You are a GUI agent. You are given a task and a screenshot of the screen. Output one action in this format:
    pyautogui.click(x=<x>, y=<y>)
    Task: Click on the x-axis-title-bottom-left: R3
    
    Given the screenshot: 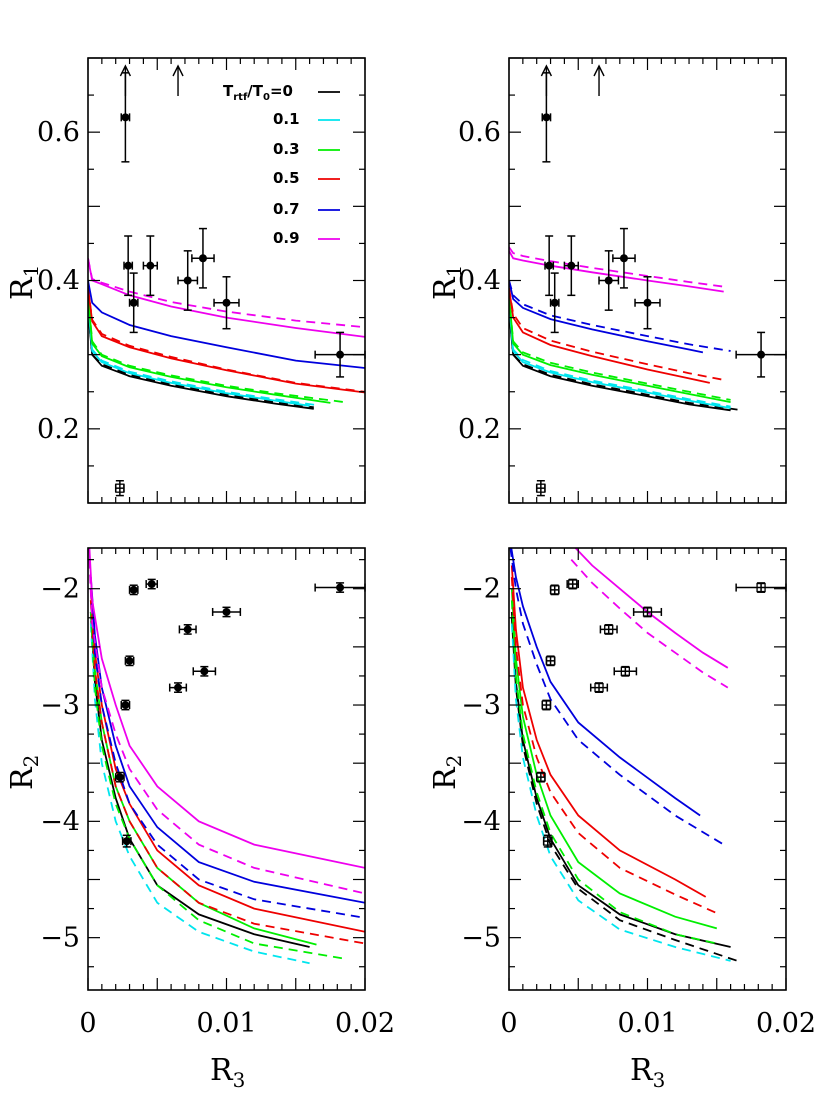 What is the action you would take?
    pyautogui.click(x=227, y=1072)
    